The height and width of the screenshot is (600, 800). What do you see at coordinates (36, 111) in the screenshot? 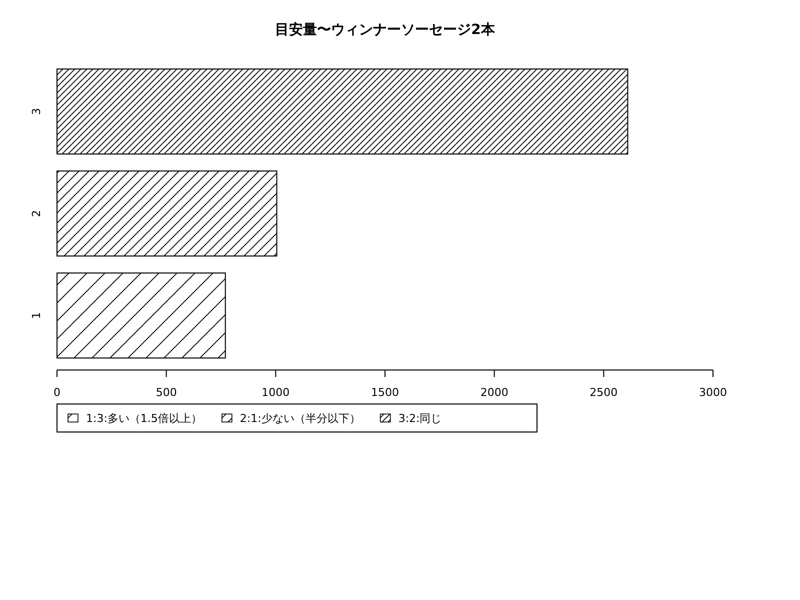
I see `y-tick-label: 3` at bounding box center [36, 111].